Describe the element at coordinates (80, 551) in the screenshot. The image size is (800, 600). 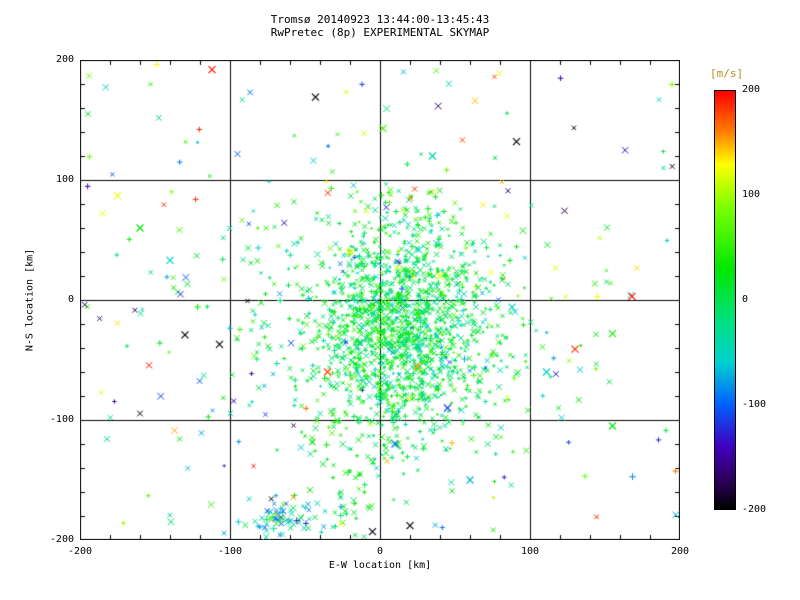
I see `x-tick-label: -200` at that location.